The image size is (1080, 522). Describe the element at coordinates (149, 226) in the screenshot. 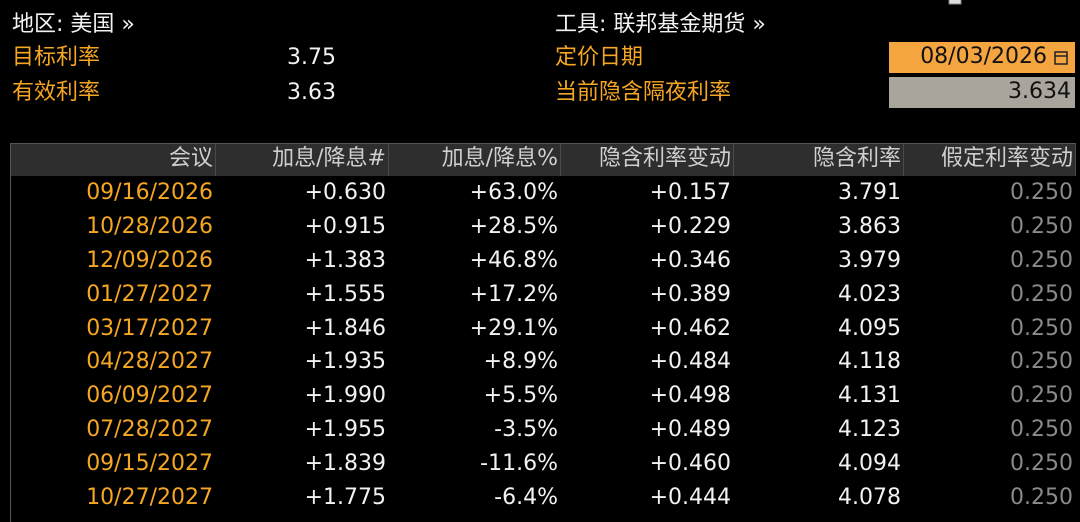

I see `meeting-date: 10/28/2026` at that location.